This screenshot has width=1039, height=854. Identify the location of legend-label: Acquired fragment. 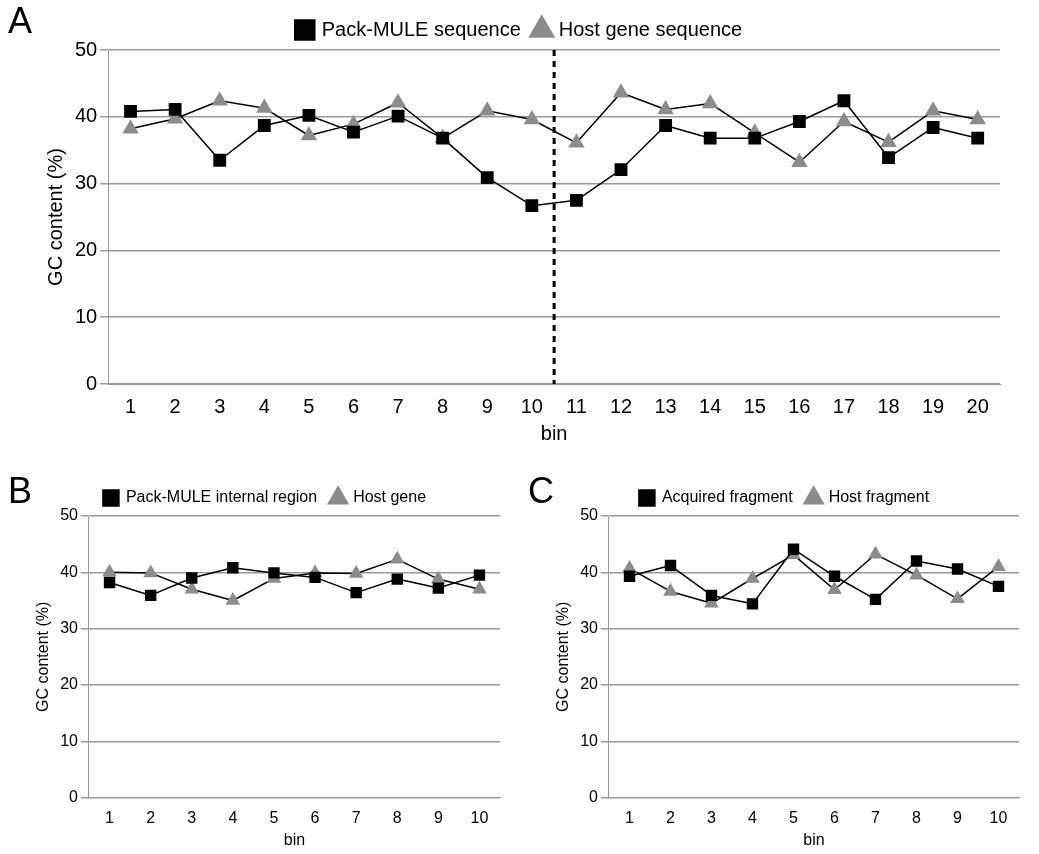
(727, 497).